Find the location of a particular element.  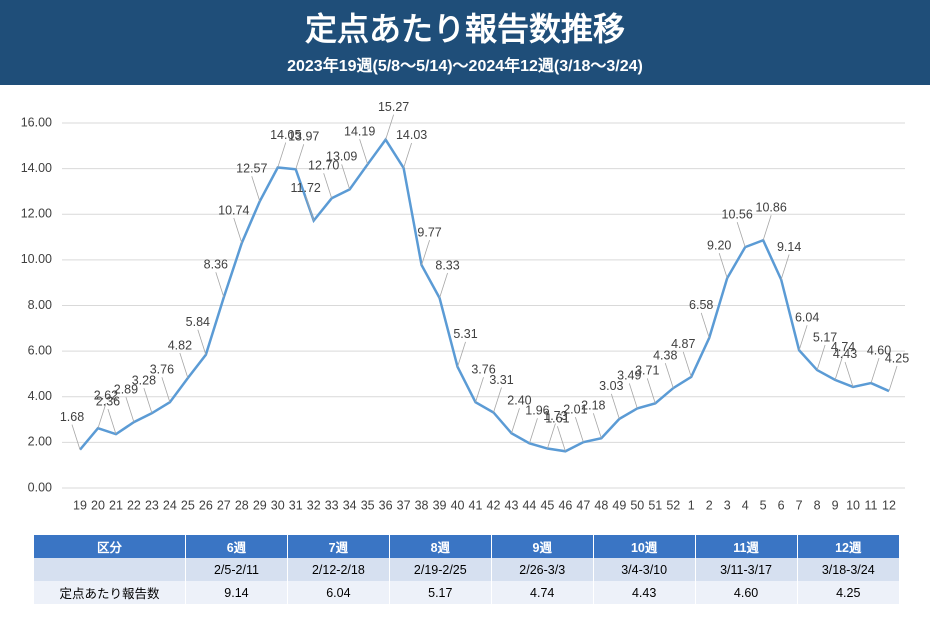

x-tick-label: 33 is located at coordinates (332, 505).